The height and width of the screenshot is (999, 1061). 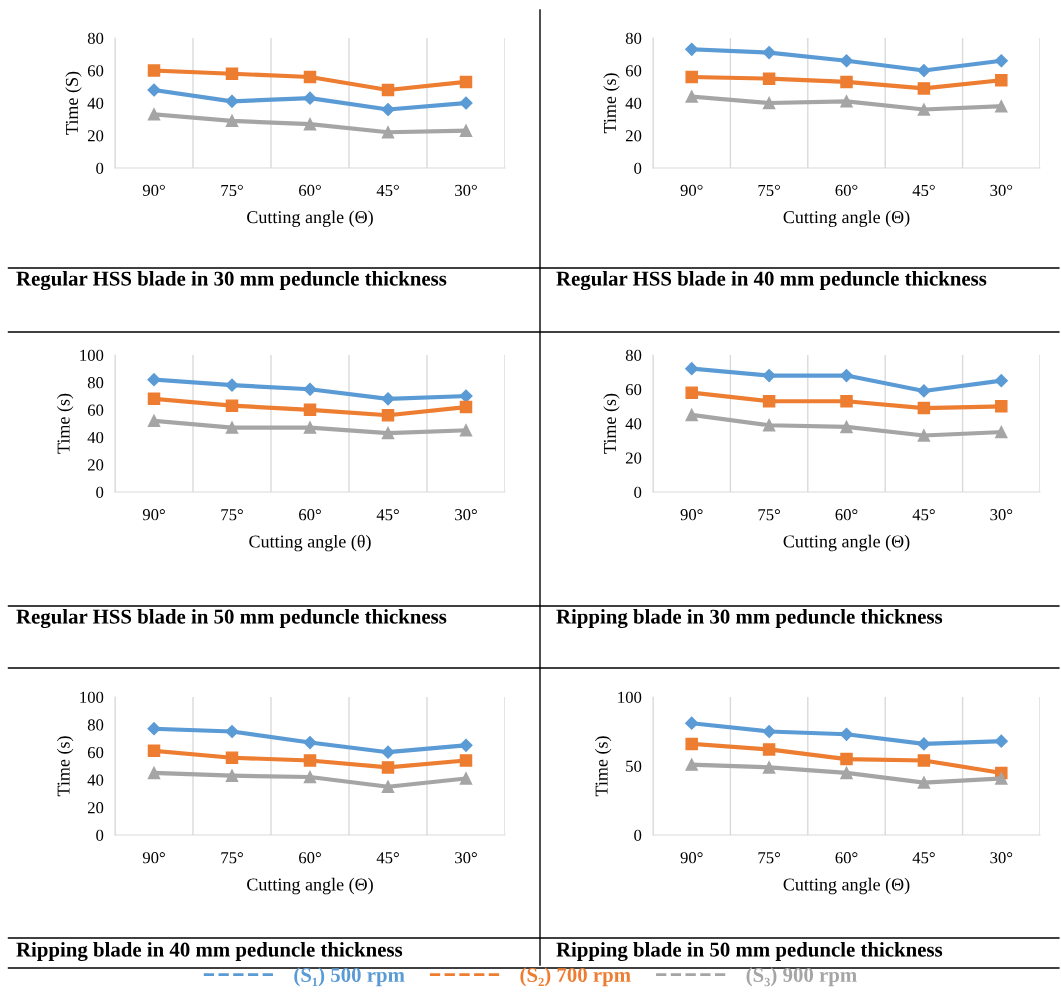 I want to click on legend-label: (S₂) 700 rpm, so click(x=575, y=977).